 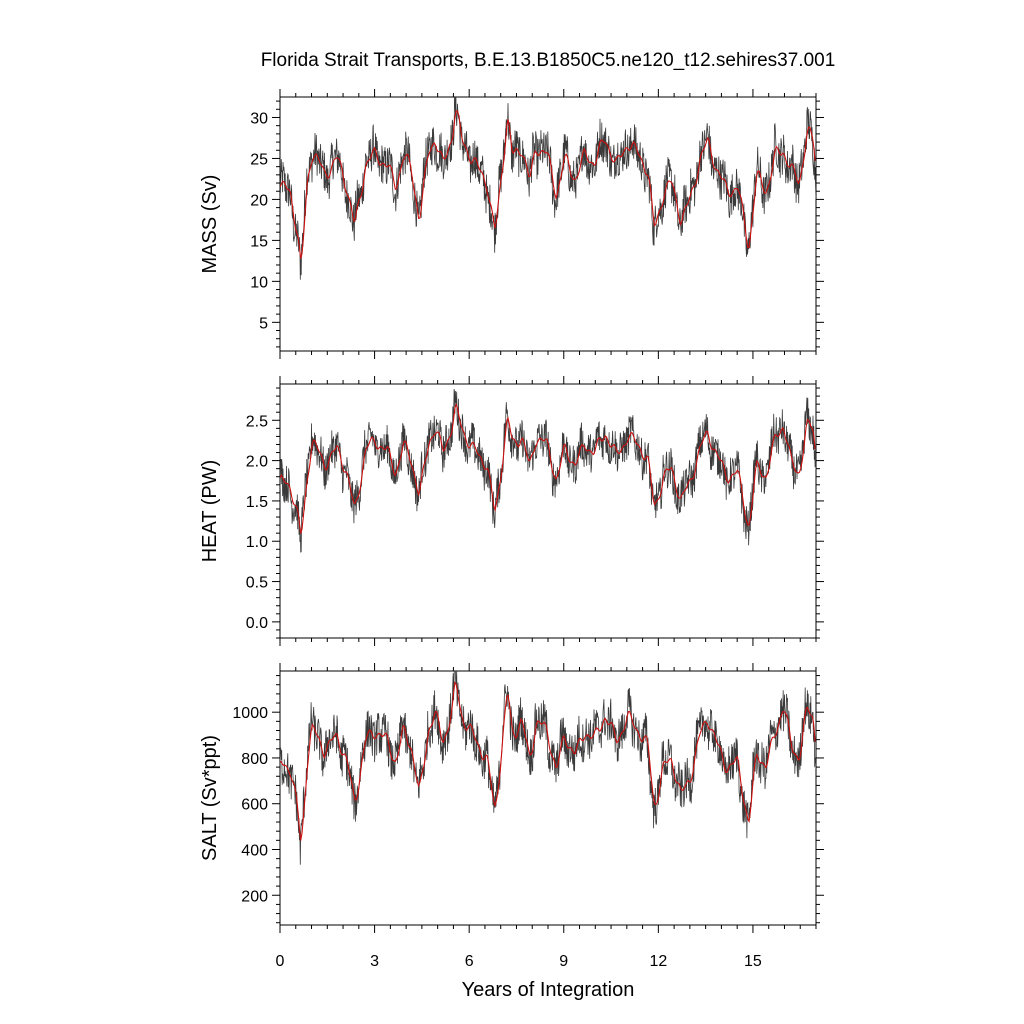 What do you see at coordinates (257, 623) in the screenshot?
I see `heat-y-tick-label: 0.0` at bounding box center [257, 623].